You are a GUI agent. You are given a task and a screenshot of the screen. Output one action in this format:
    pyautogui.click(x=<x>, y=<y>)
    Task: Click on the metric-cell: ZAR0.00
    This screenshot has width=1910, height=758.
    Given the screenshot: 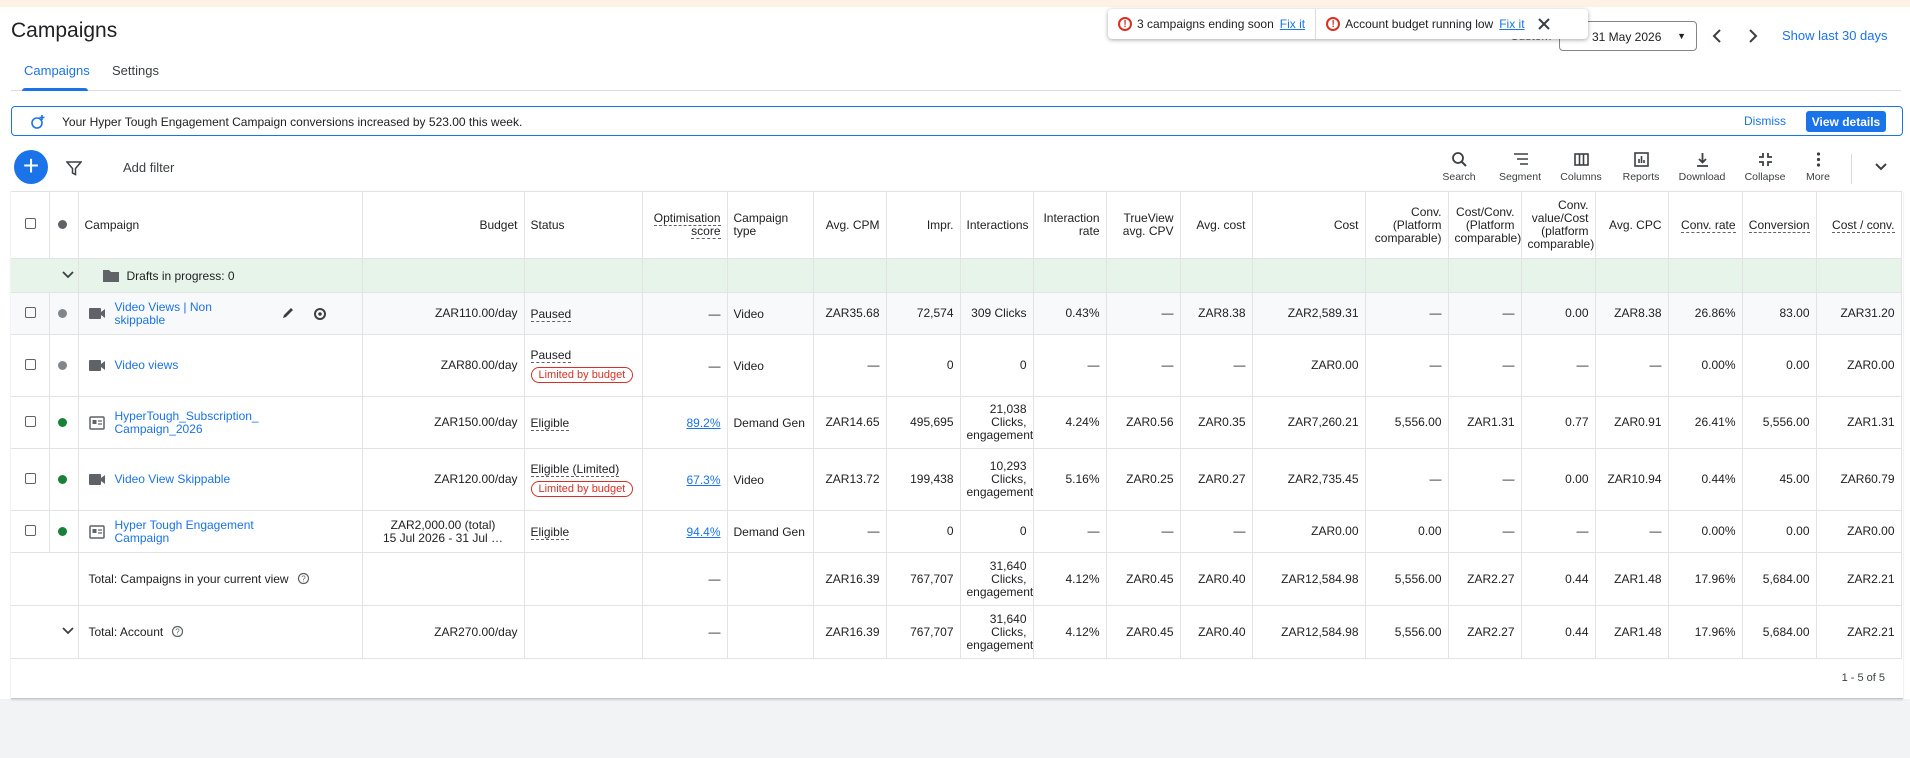 What is the action you would take?
    pyautogui.click(x=1308, y=365)
    